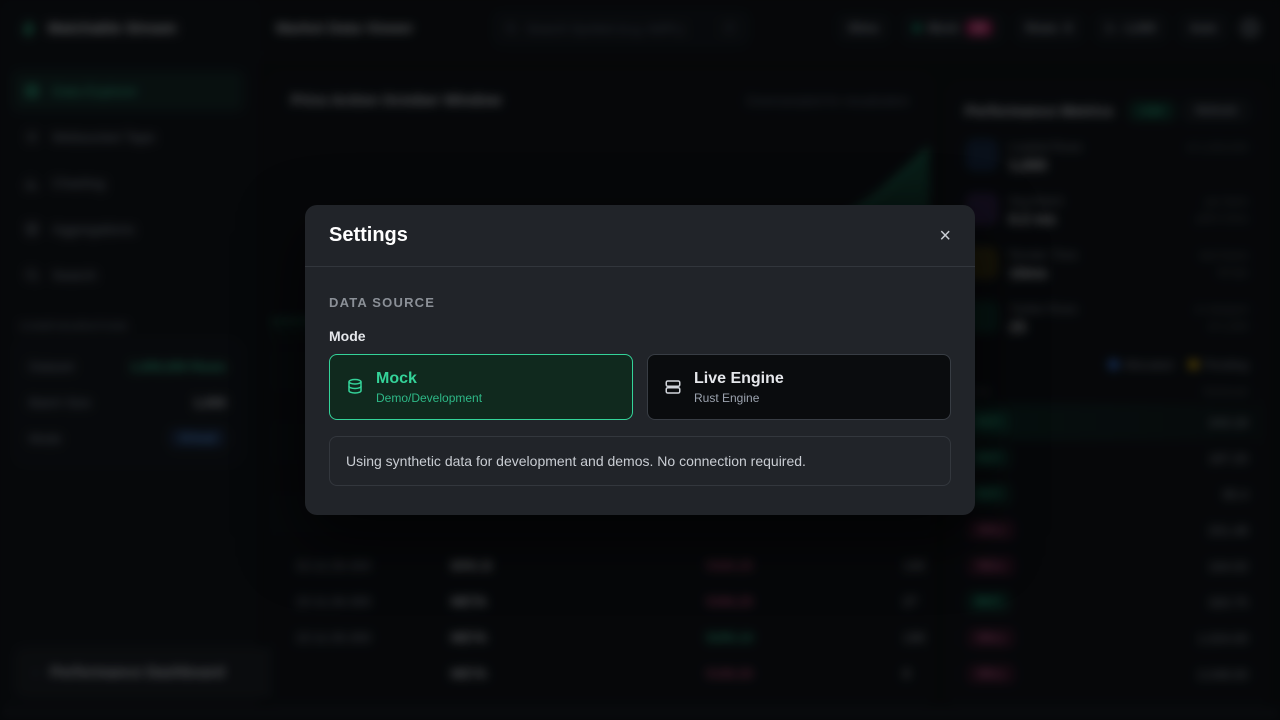 This screenshot has height=720, width=1280. I want to click on server-icon, so click(673, 387).